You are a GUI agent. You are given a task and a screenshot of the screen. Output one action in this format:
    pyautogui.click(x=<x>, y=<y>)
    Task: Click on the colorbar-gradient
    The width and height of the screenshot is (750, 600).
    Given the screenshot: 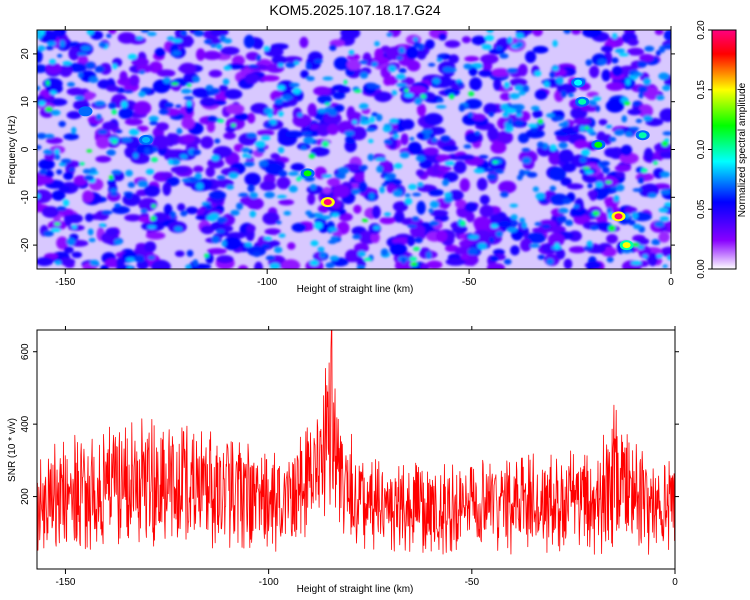 What is the action you would take?
    pyautogui.click(x=724, y=149)
    